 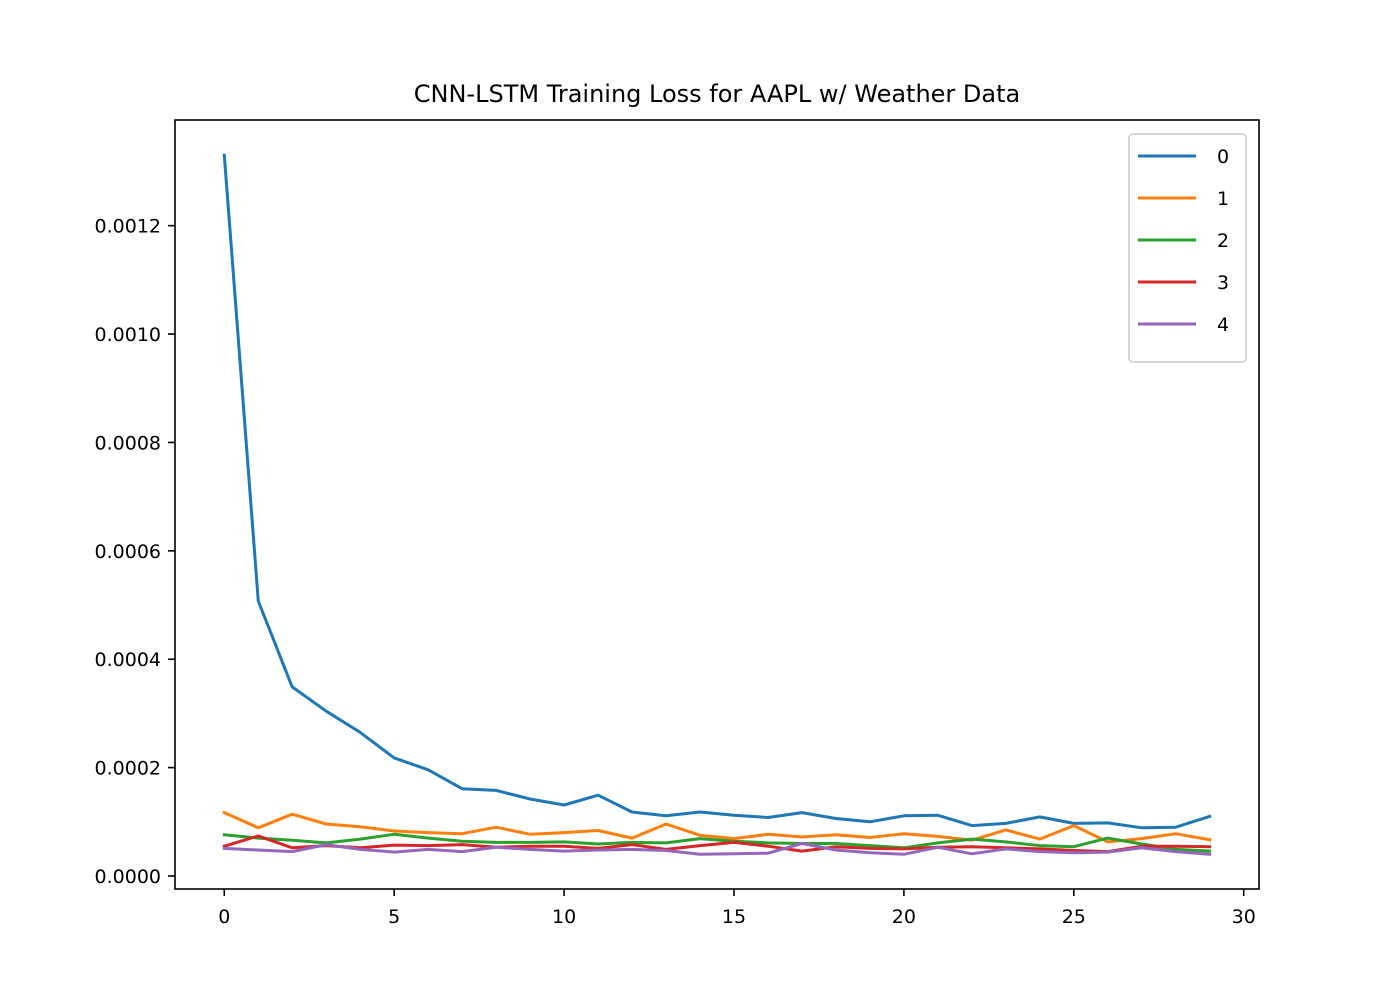 What do you see at coordinates (1223, 325) in the screenshot?
I see `legend-label-4: 4` at bounding box center [1223, 325].